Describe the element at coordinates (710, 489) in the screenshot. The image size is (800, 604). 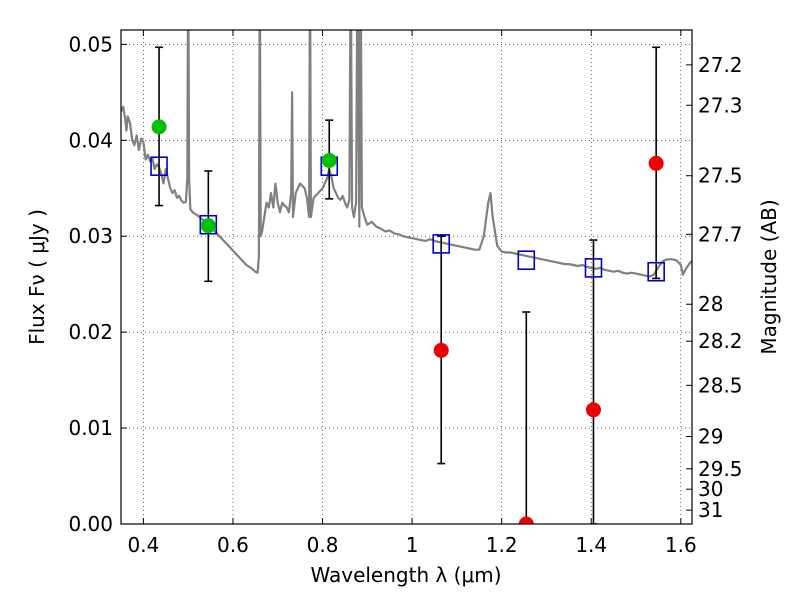
I see `right-y-tick-label: 30` at that location.